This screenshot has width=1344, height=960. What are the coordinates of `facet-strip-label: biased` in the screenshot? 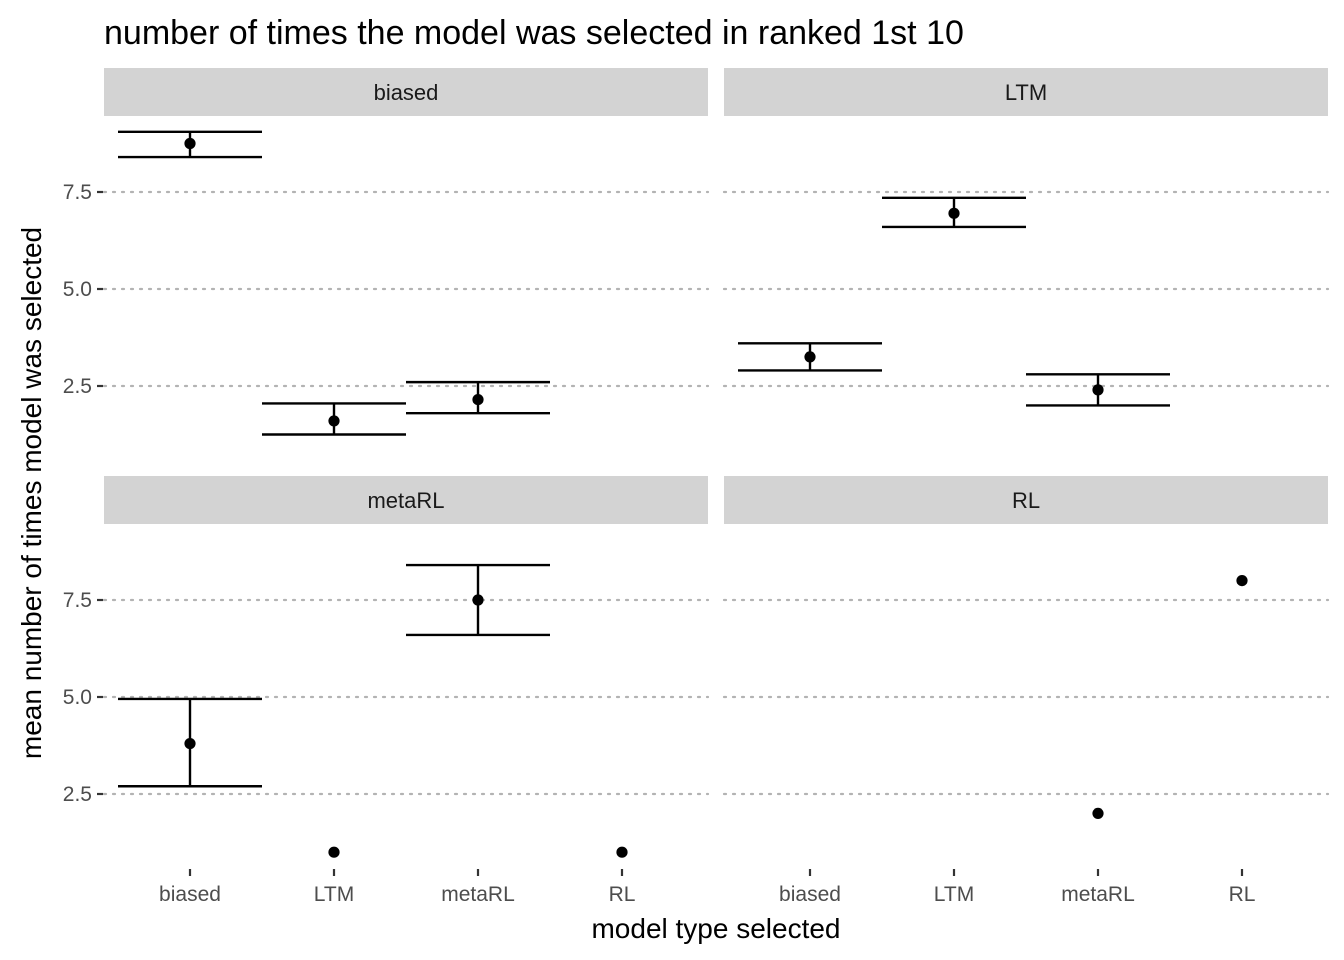 It's located at (406, 92).